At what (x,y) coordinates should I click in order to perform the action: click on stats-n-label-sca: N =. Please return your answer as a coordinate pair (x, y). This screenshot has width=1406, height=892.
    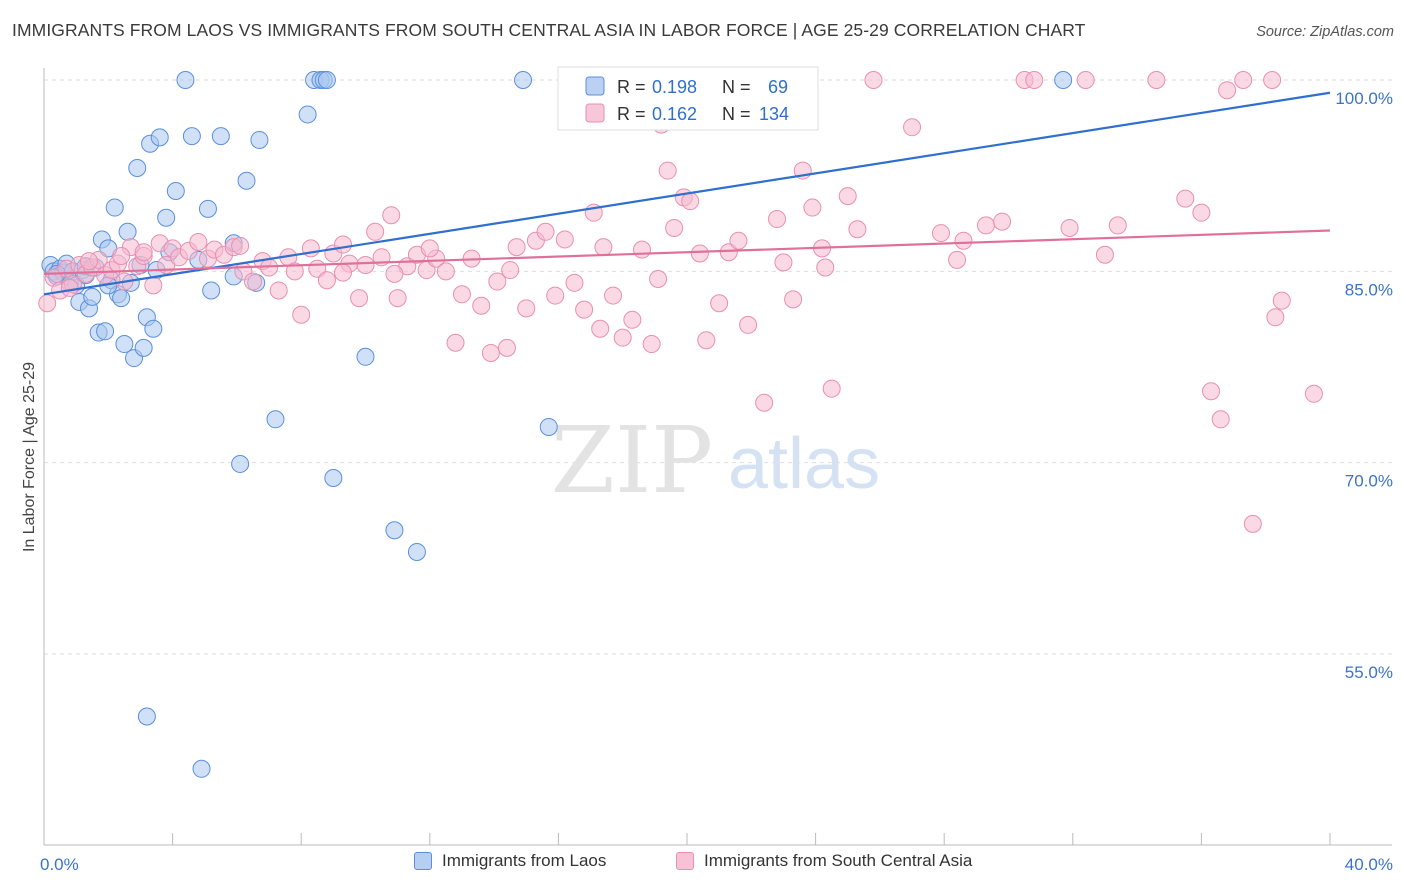
    Looking at the image, I should click on (736, 114).